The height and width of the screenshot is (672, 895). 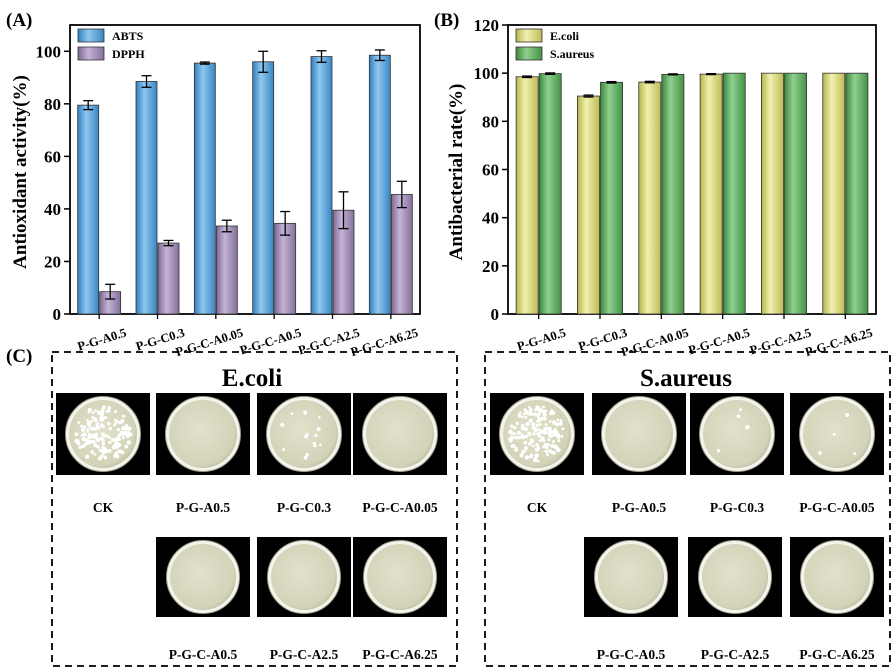 What do you see at coordinates (203, 654) in the screenshot?
I see `plate-label: P-G-C-A0.5` at bounding box center [203, 654].